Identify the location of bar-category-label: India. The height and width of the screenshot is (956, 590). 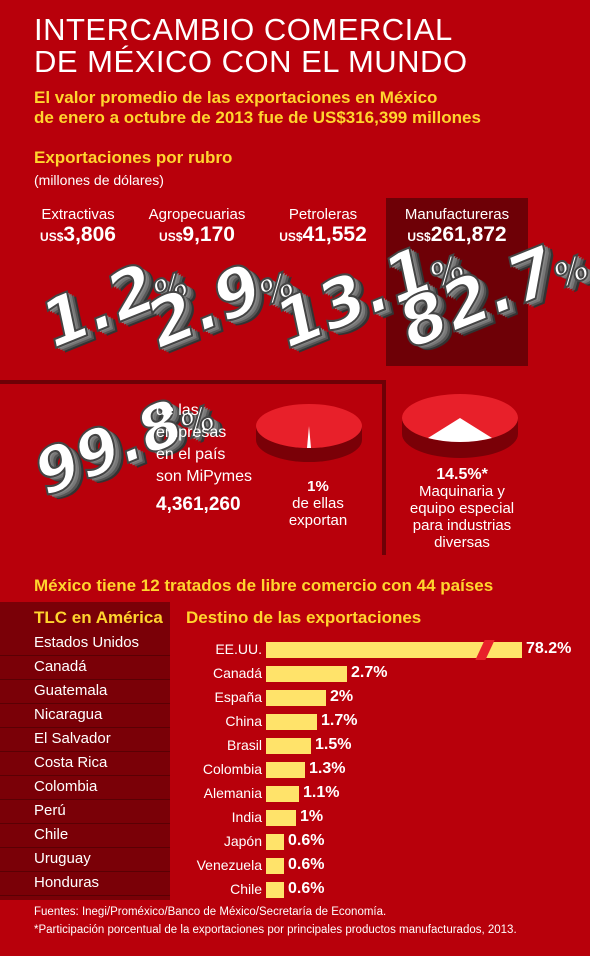
(246, 817).